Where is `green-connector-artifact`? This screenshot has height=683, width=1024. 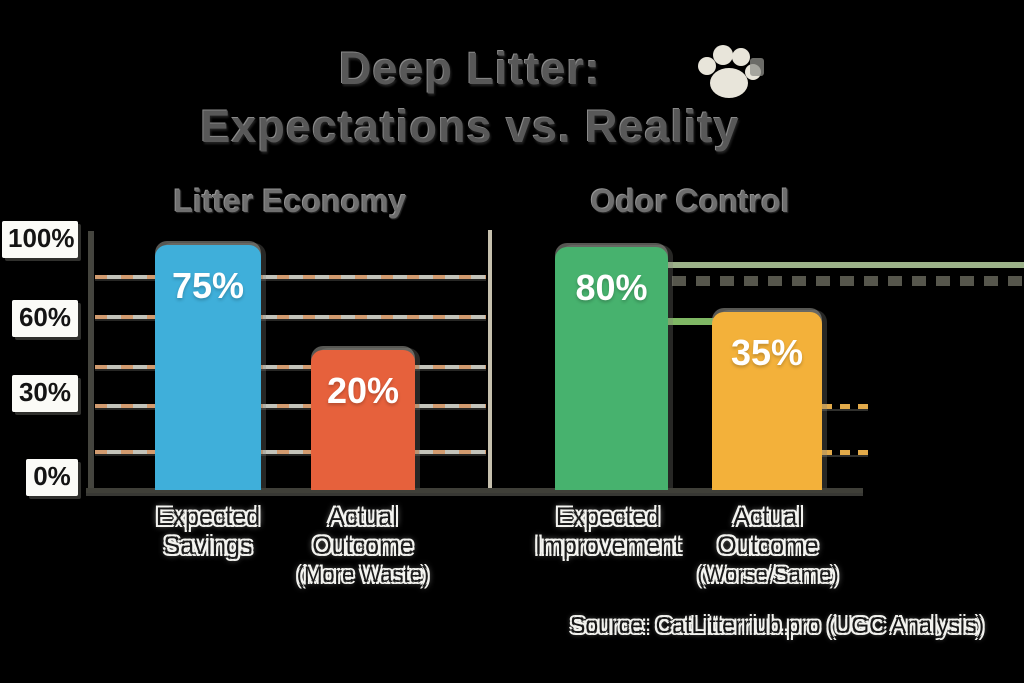 green-connector-artifact is located at coordinates (690, 321).